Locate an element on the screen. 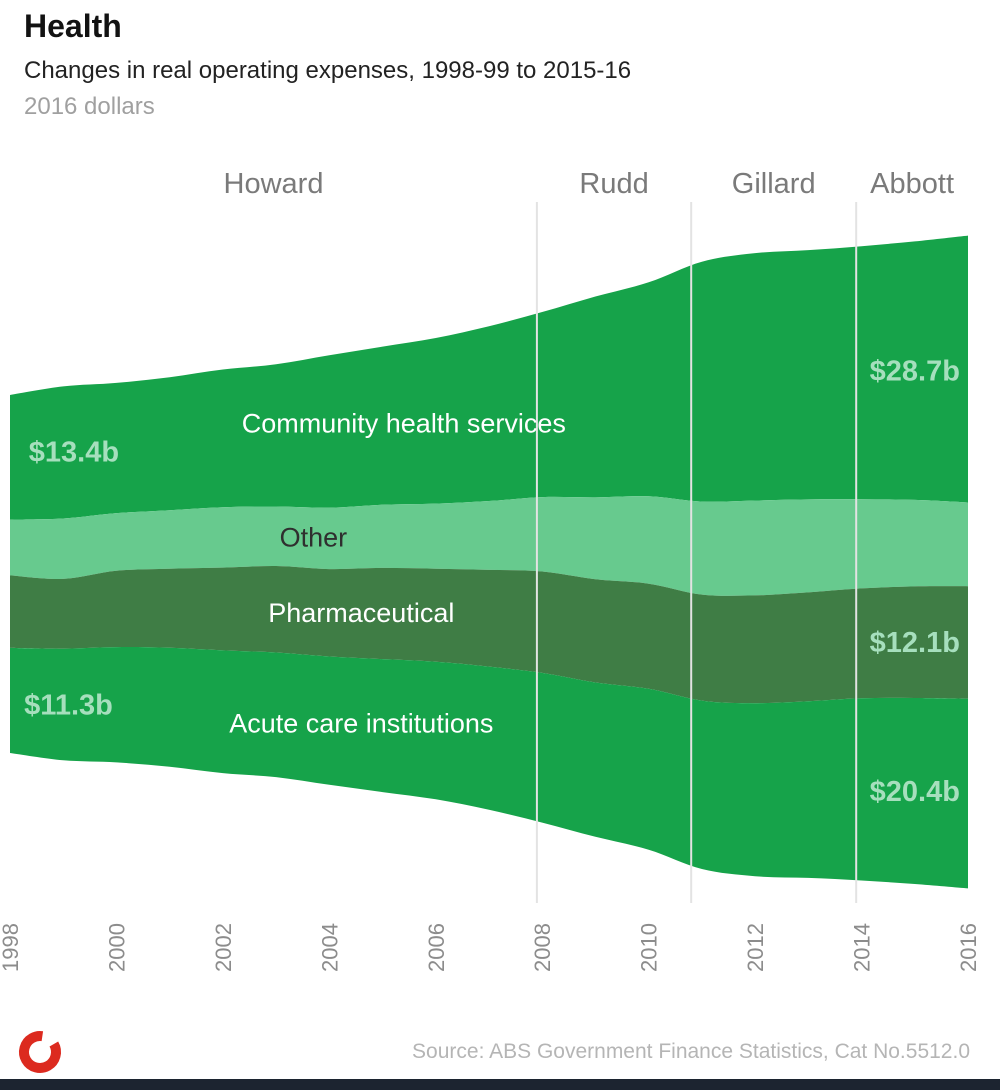 The width and height of the screenshot is (1000, 1090). value-label: $28.7b is located at coordinates (915, 372).